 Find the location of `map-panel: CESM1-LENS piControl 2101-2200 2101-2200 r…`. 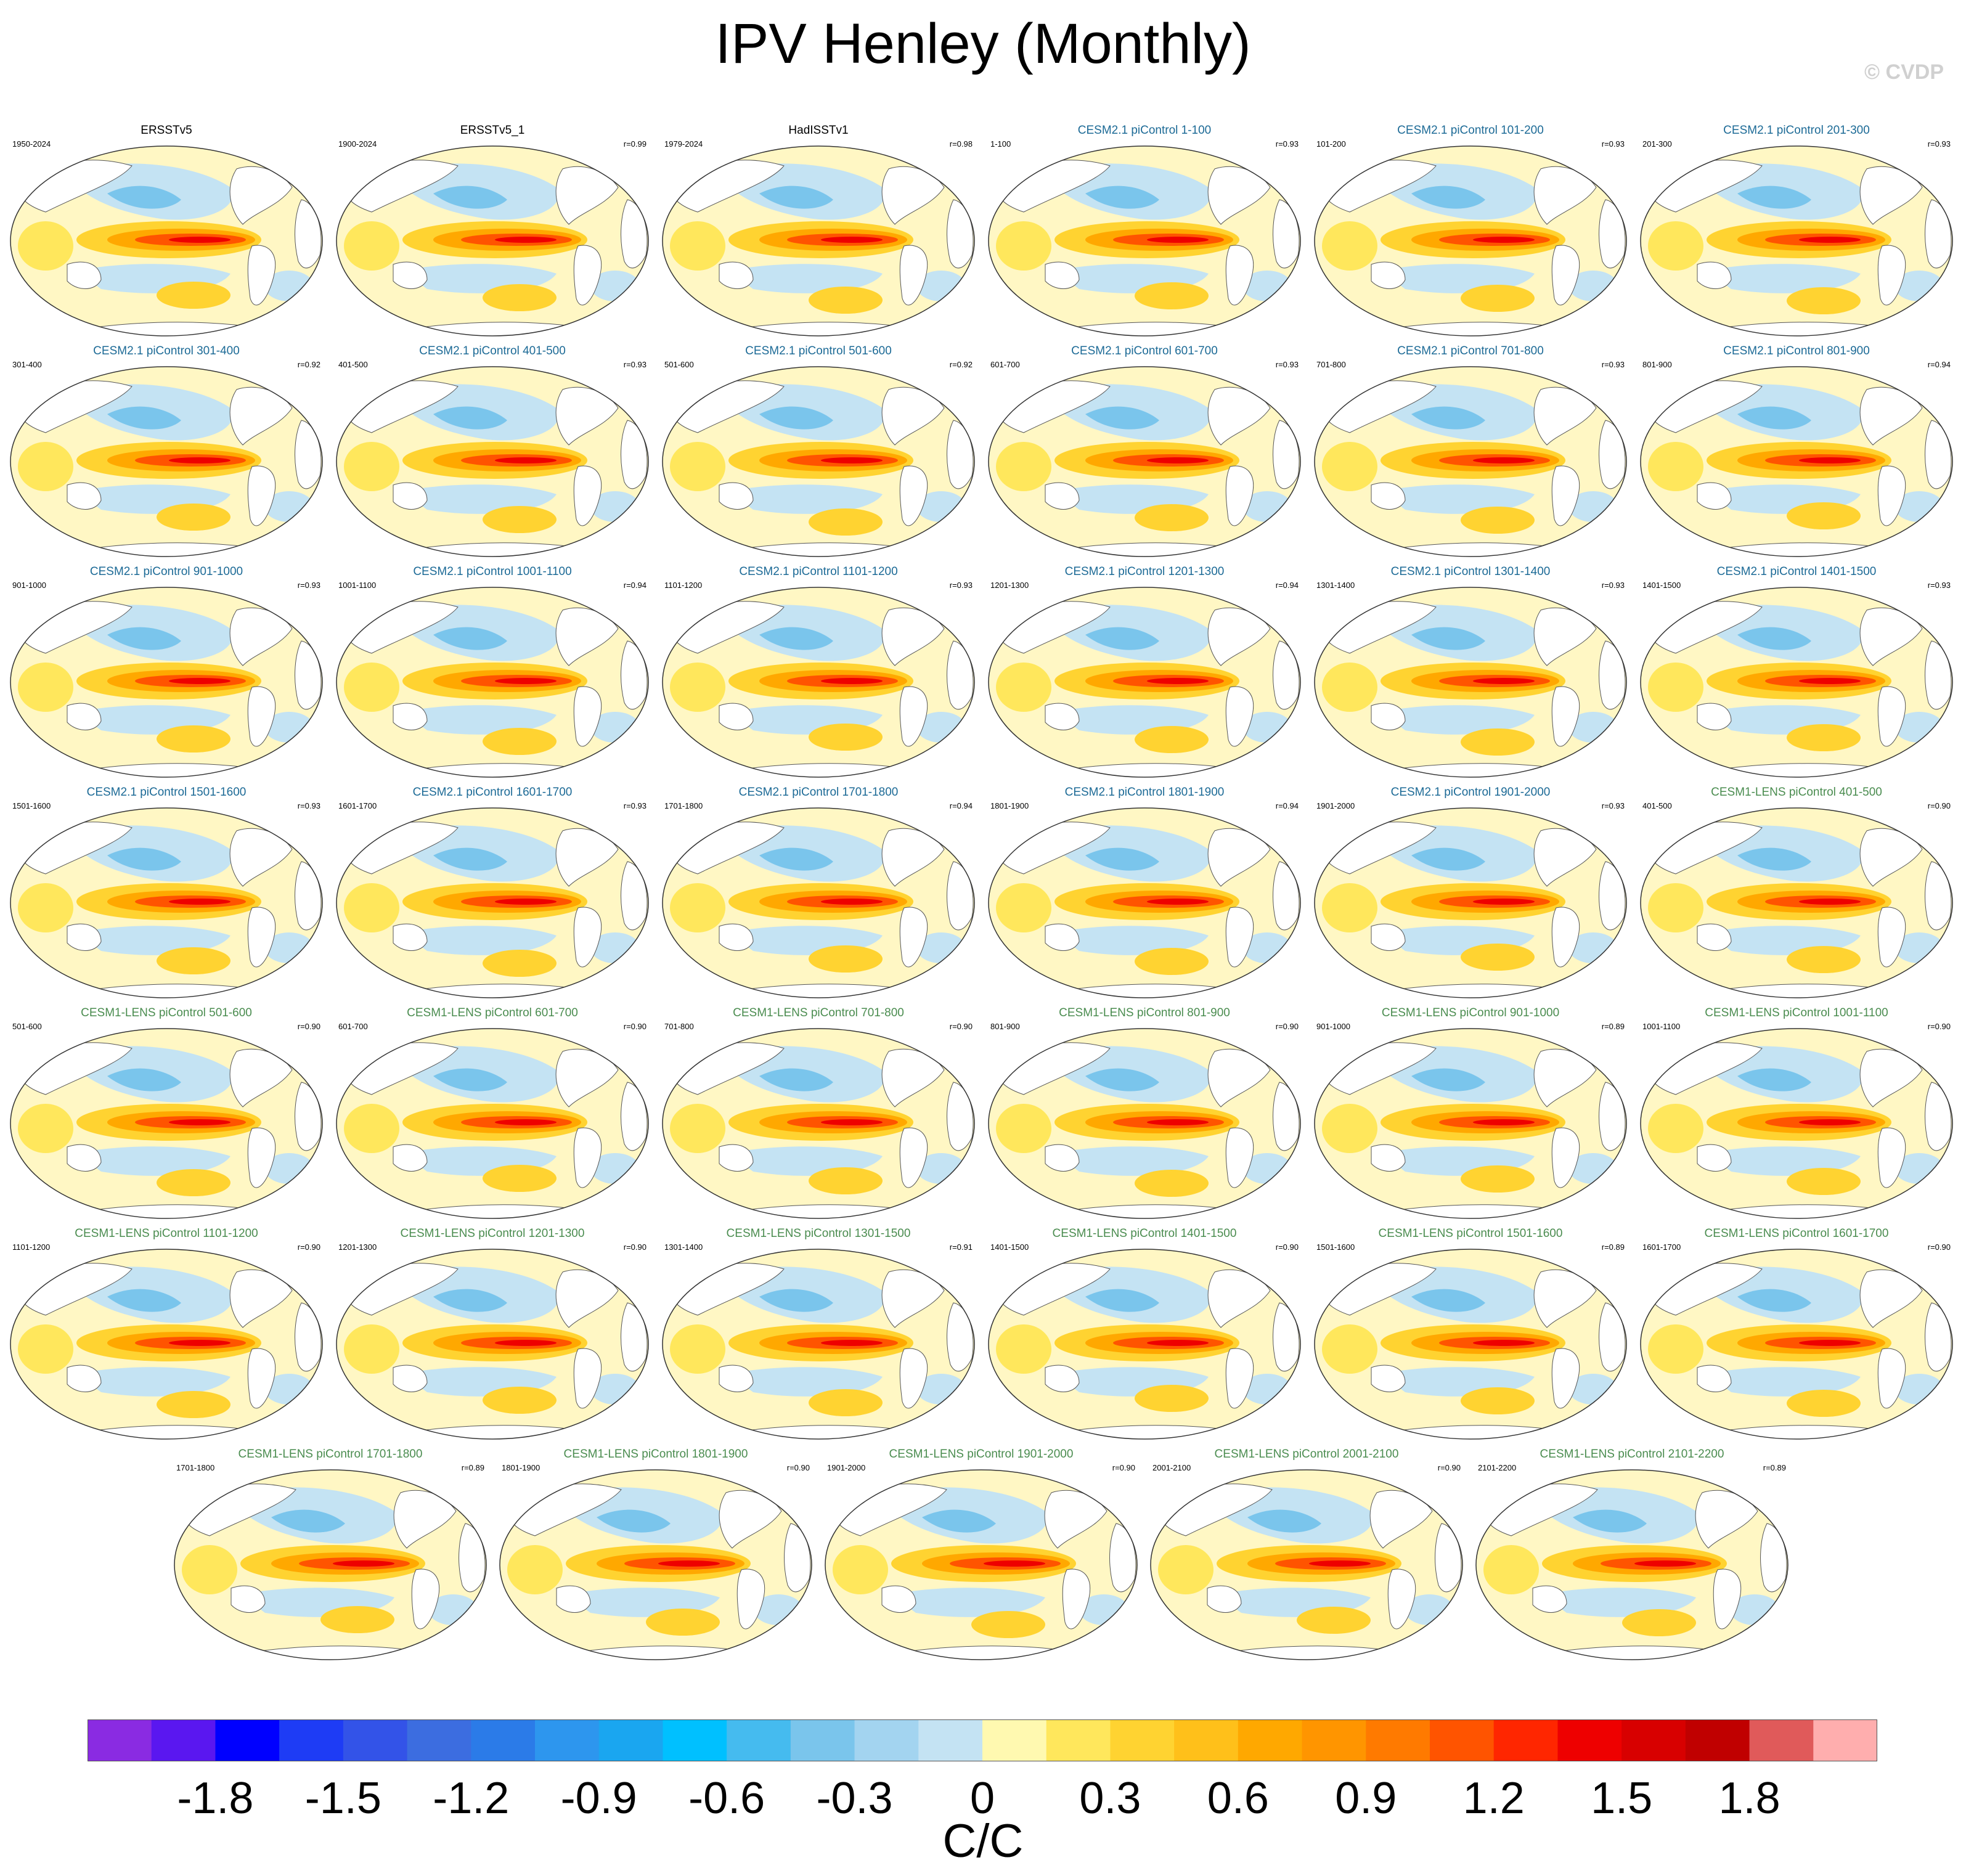

map-panel: CESM1-LENS piControl 2101-2200 2101-2200 r… is located at coordinates (1632, 1555).